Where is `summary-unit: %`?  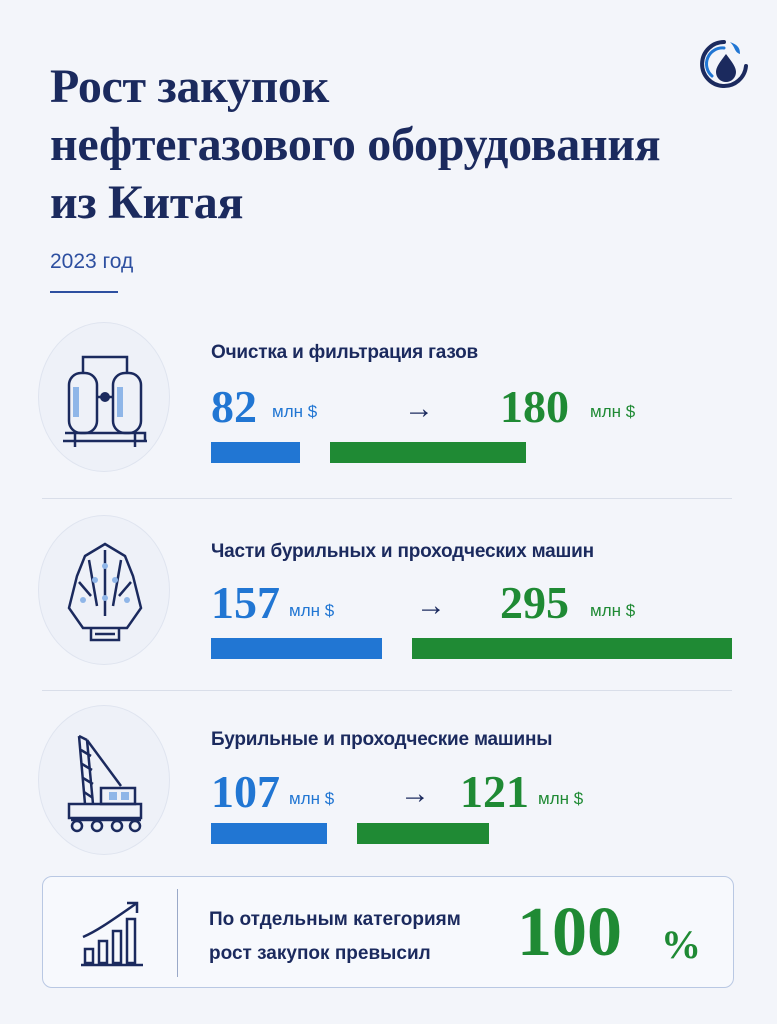 summary-unit: % is located at coordinates (681, 944).